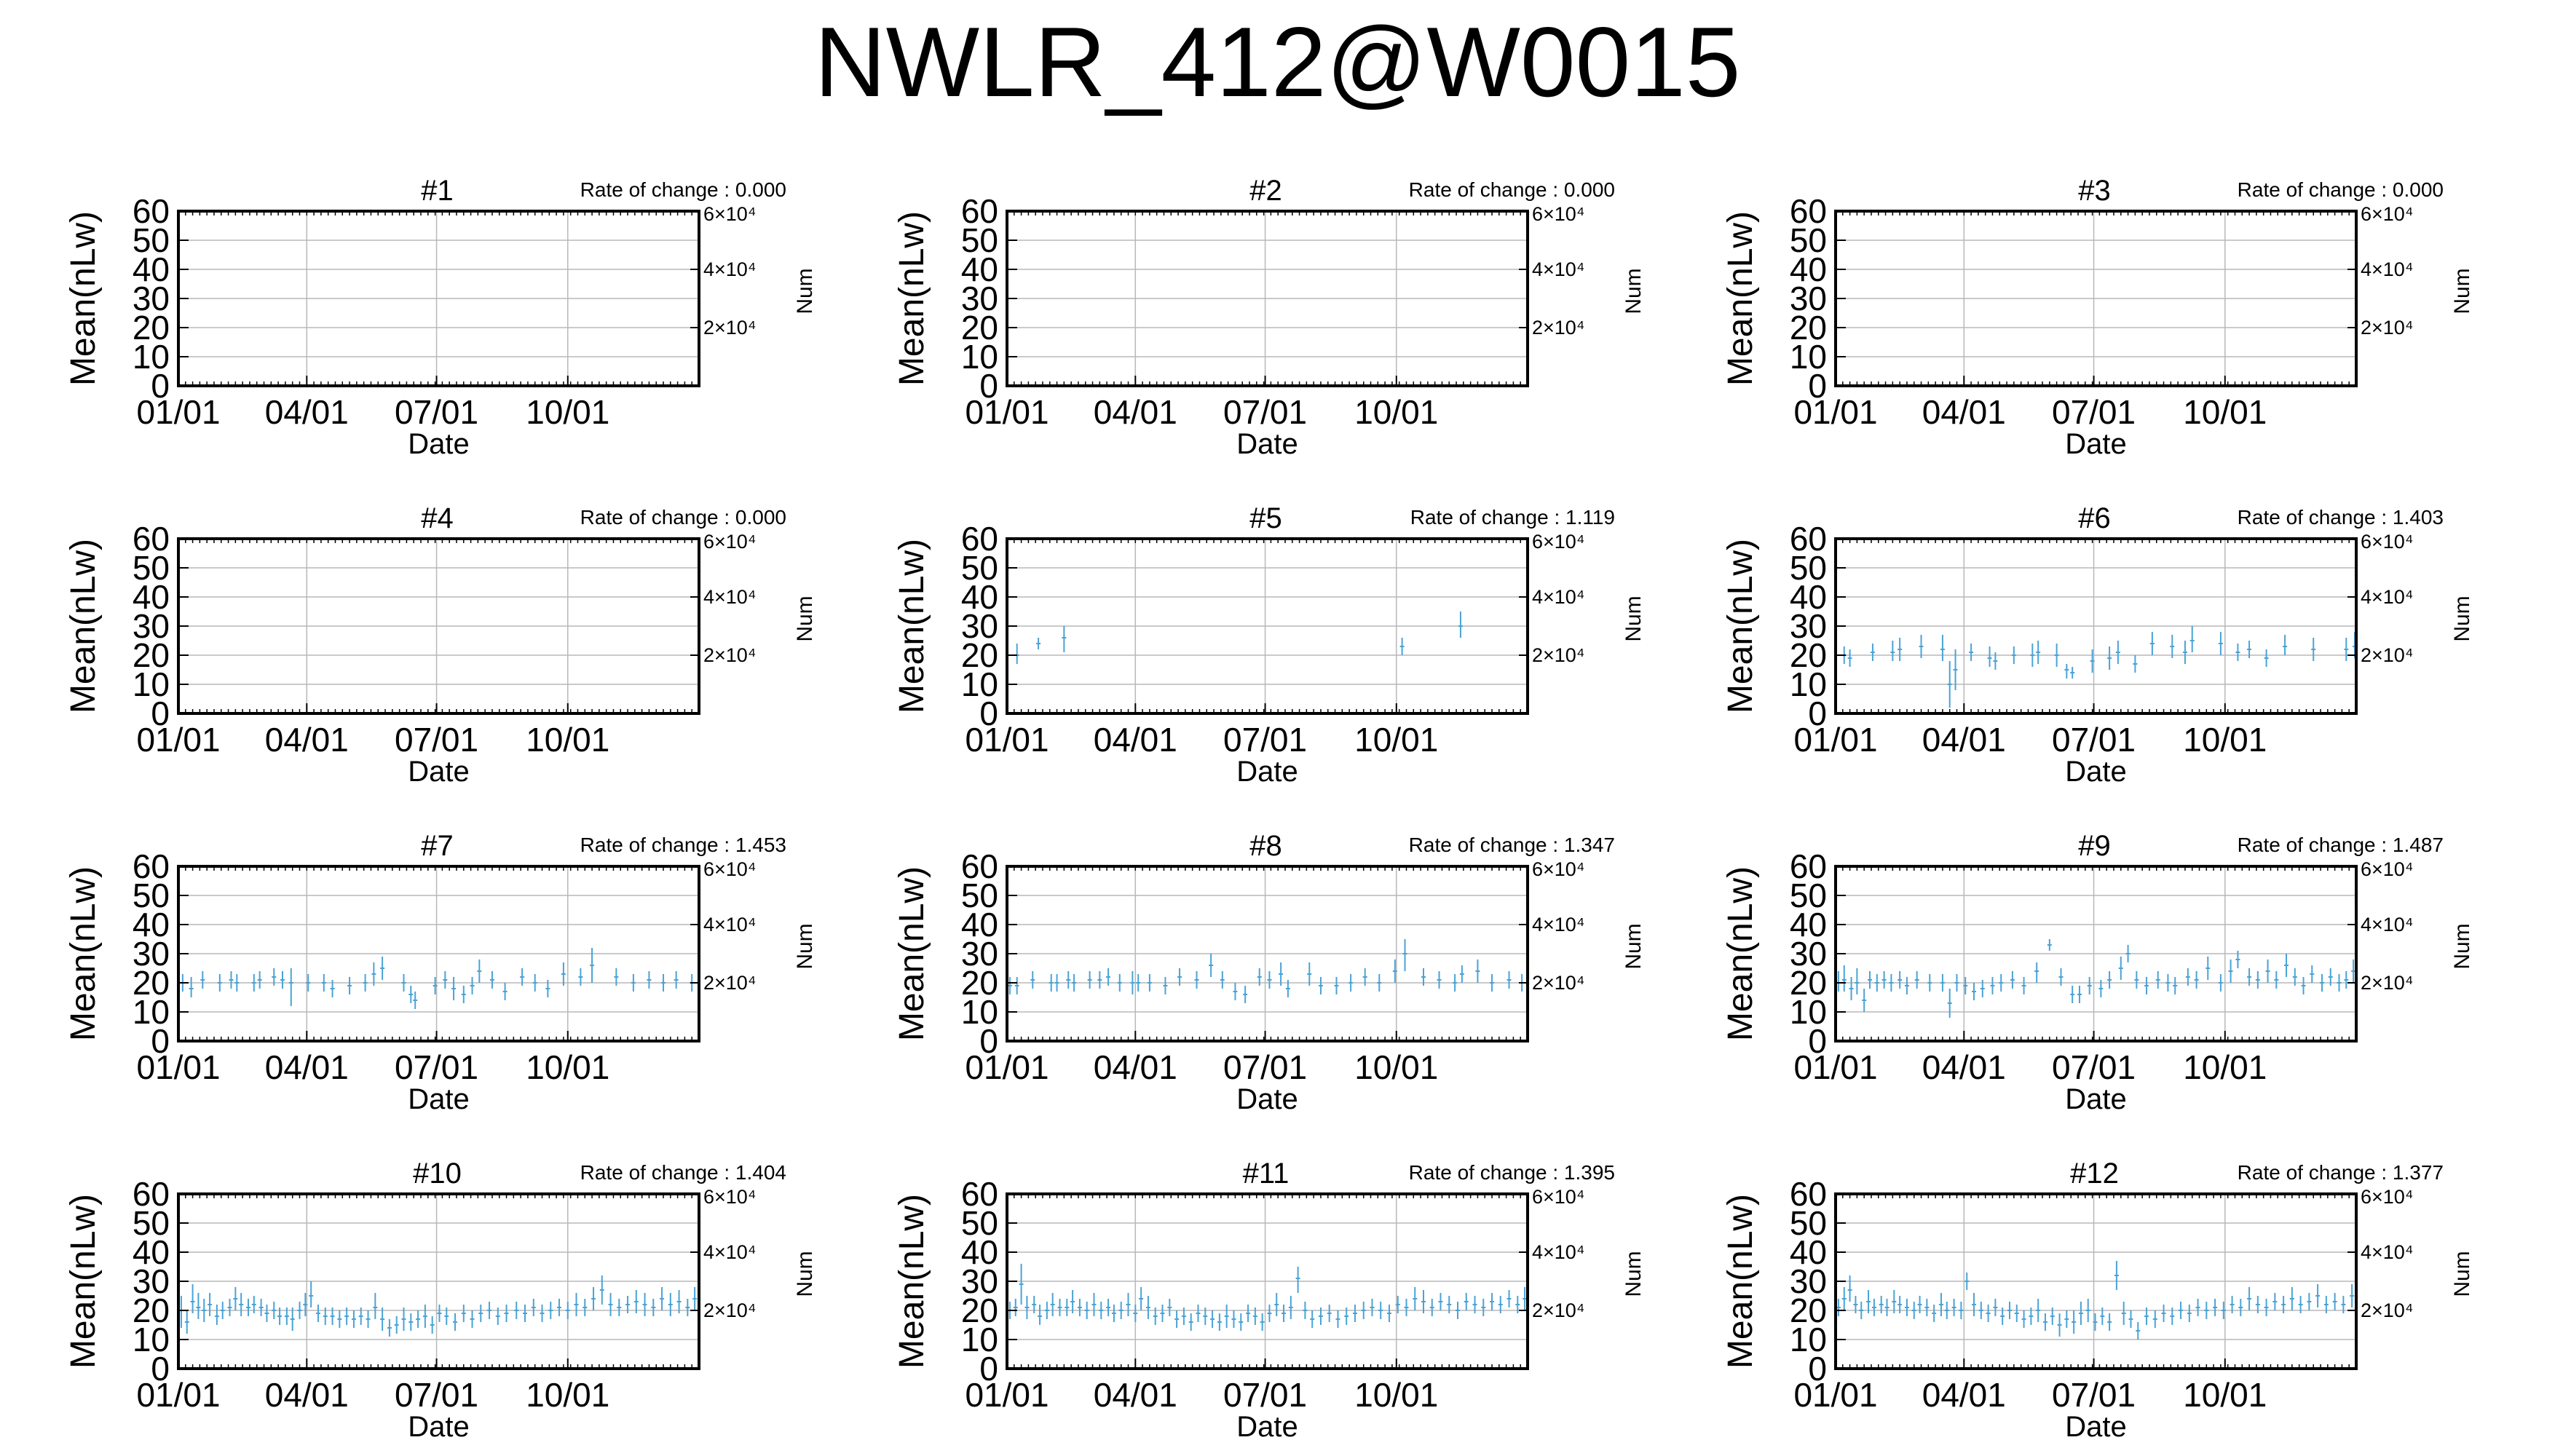  I want to click on panel-title: #4, so click(437, 518).